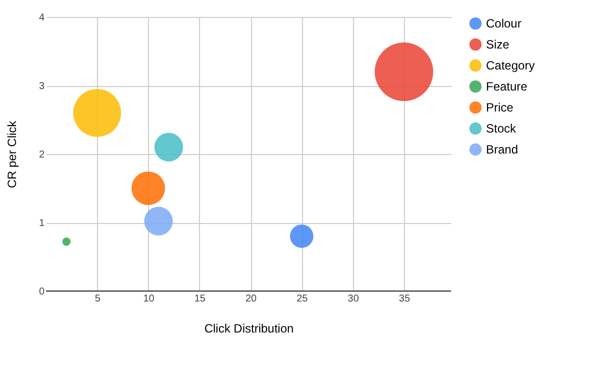 This screenshot has height=371, width=600. I want to click on legend-label: Feature, so click(507, 87).